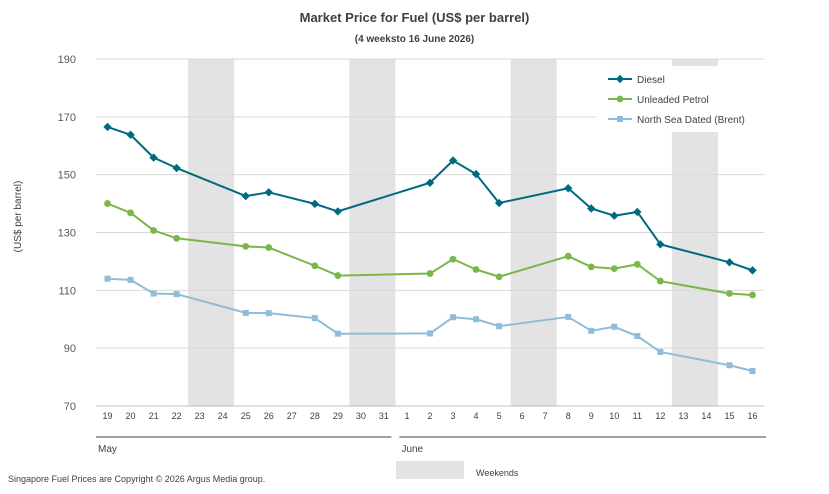 The height and width of the screenshot is (494, 829). I want to click on x-tick-label: 30, so click(361, 416).